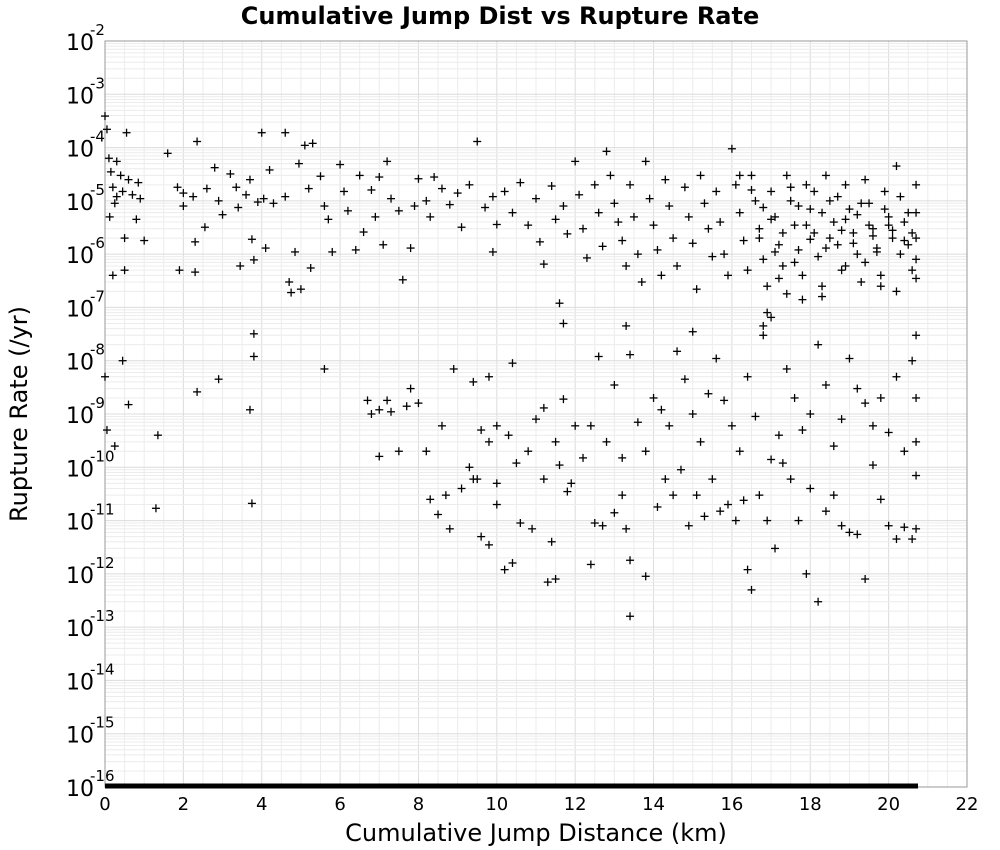  I want to click on y-tick-label: 10⁻¹⁶, so click(90, 784).